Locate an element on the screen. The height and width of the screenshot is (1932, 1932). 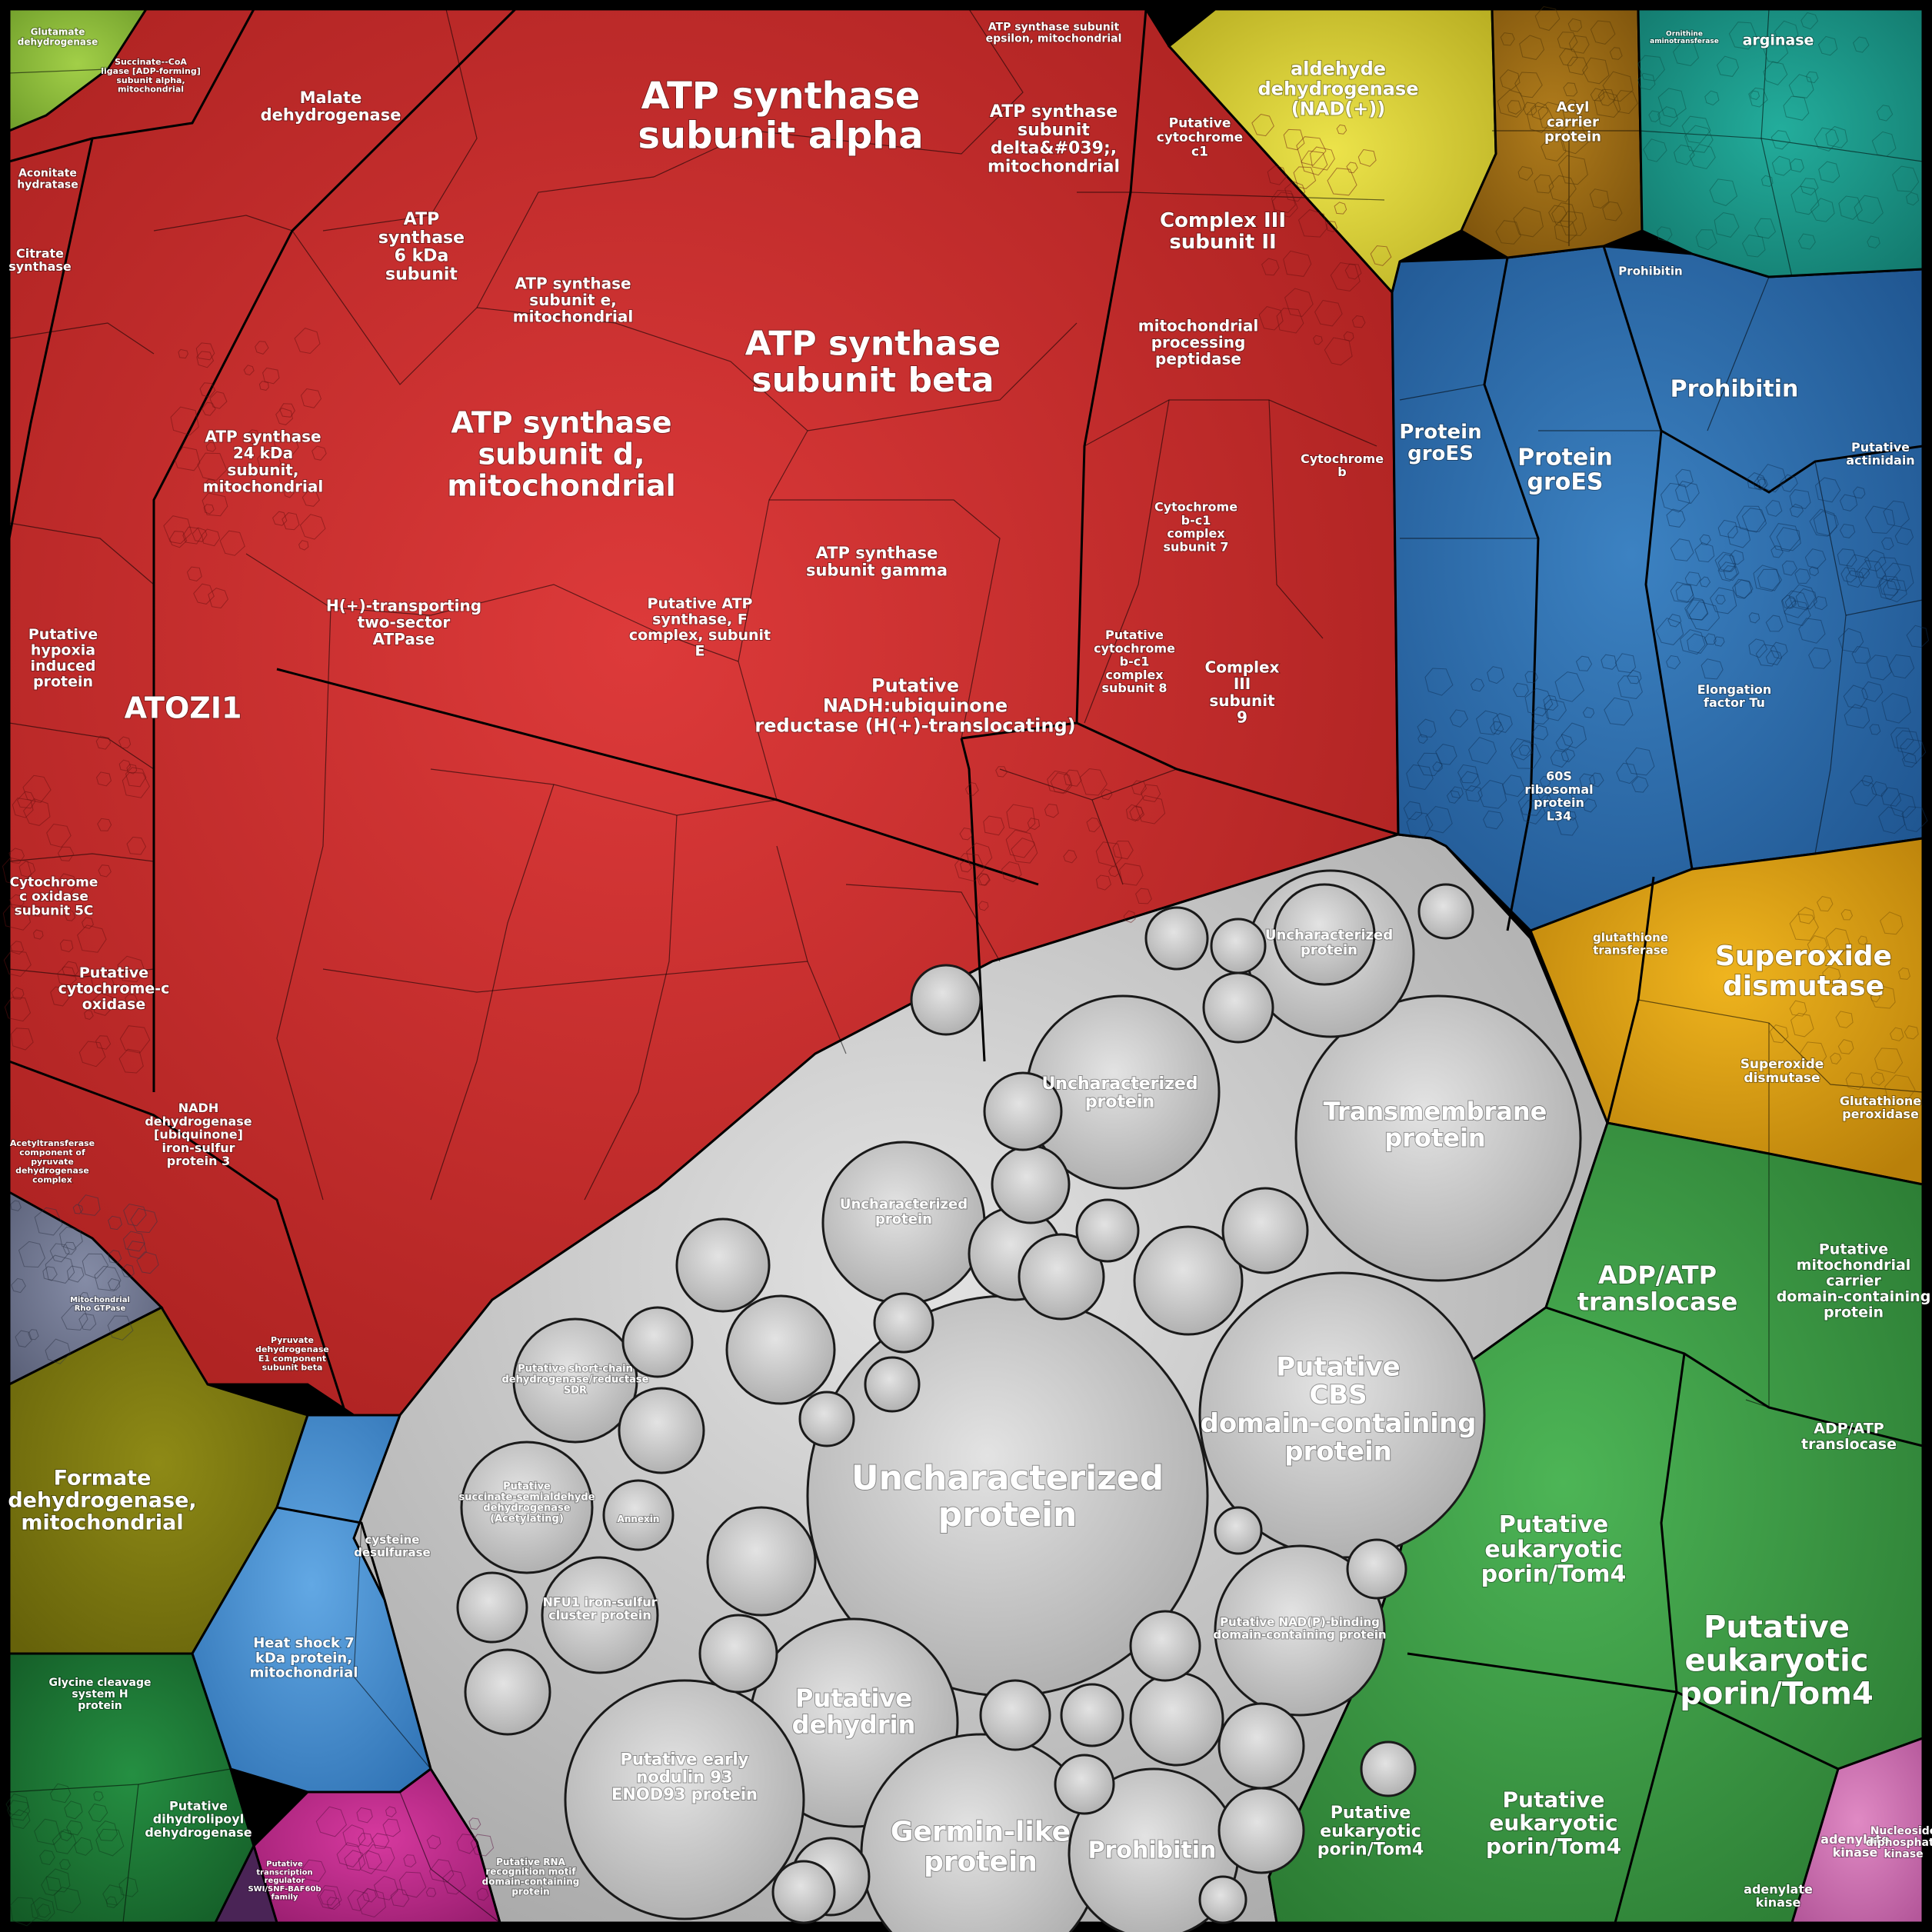
region-chaperone-ribosomal-group is located at coordinates (1657, 588).